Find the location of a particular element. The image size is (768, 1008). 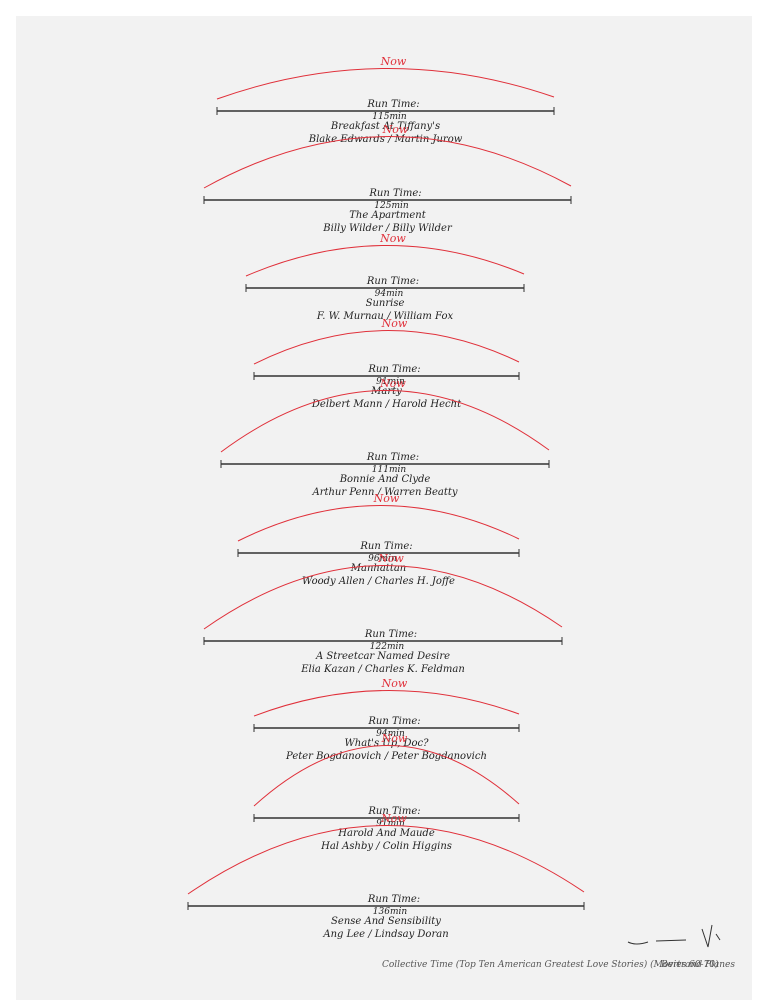

film-credits: Billy Wilder / Billy Wilder is located at coordinates (387, 228).